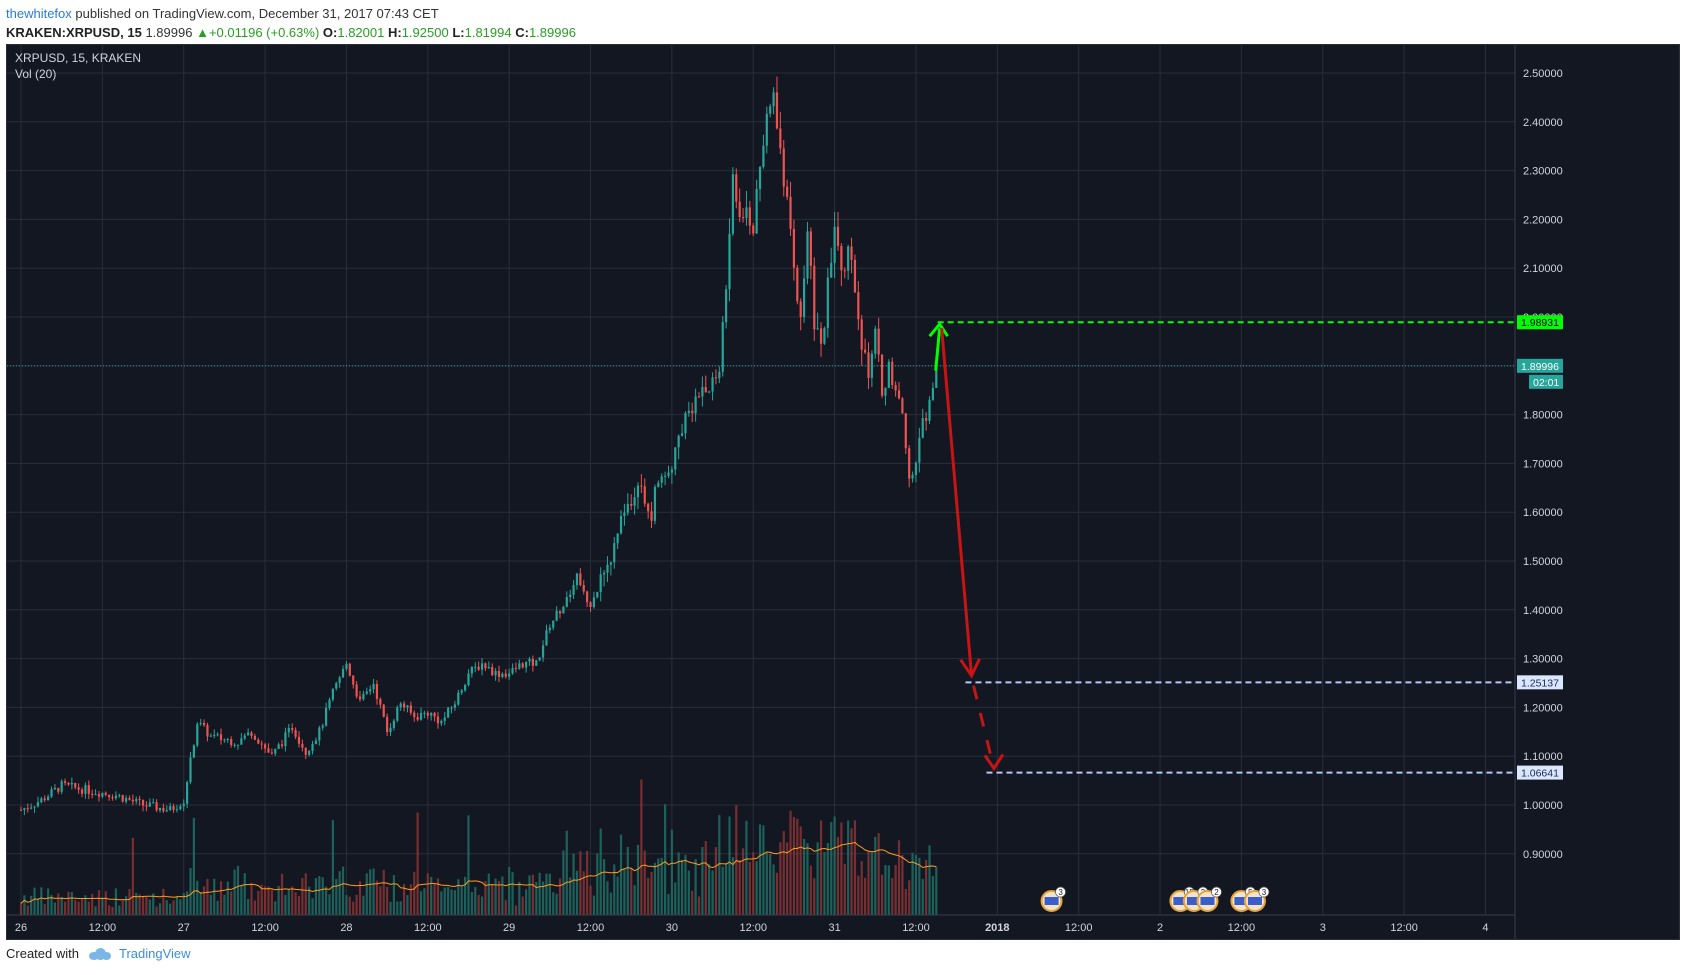 This screenshot has height=975, width=1685. I want to click on time-tick-label: 12:00, so click(1242, 928).